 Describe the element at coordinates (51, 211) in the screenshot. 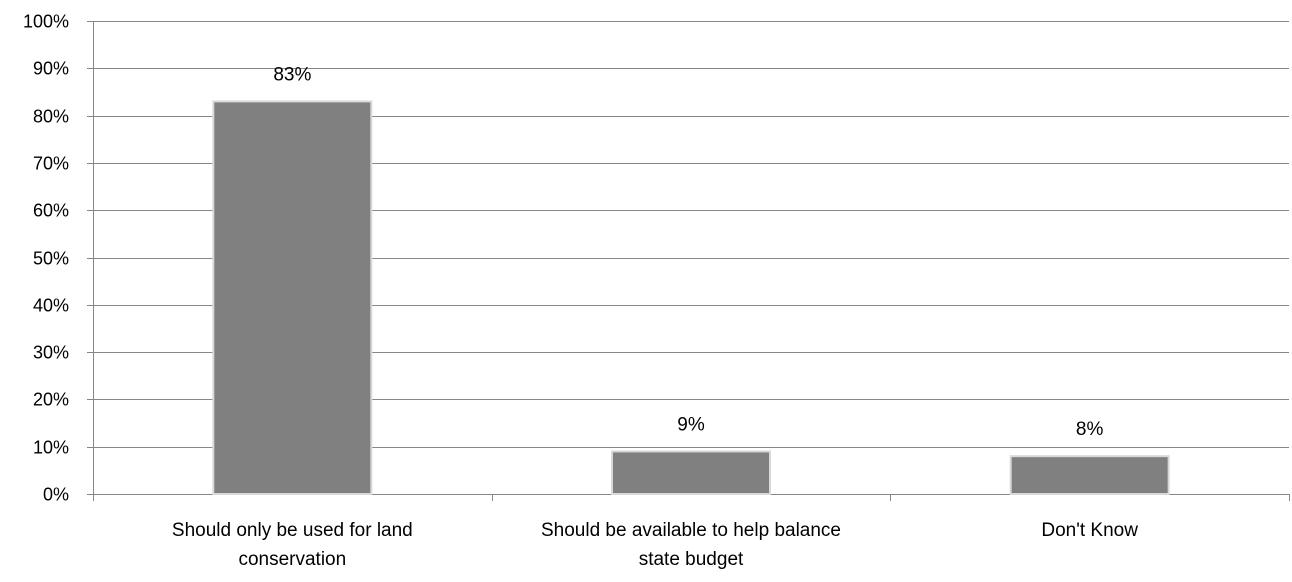

I see `y-tick-label: 60%` at that location.